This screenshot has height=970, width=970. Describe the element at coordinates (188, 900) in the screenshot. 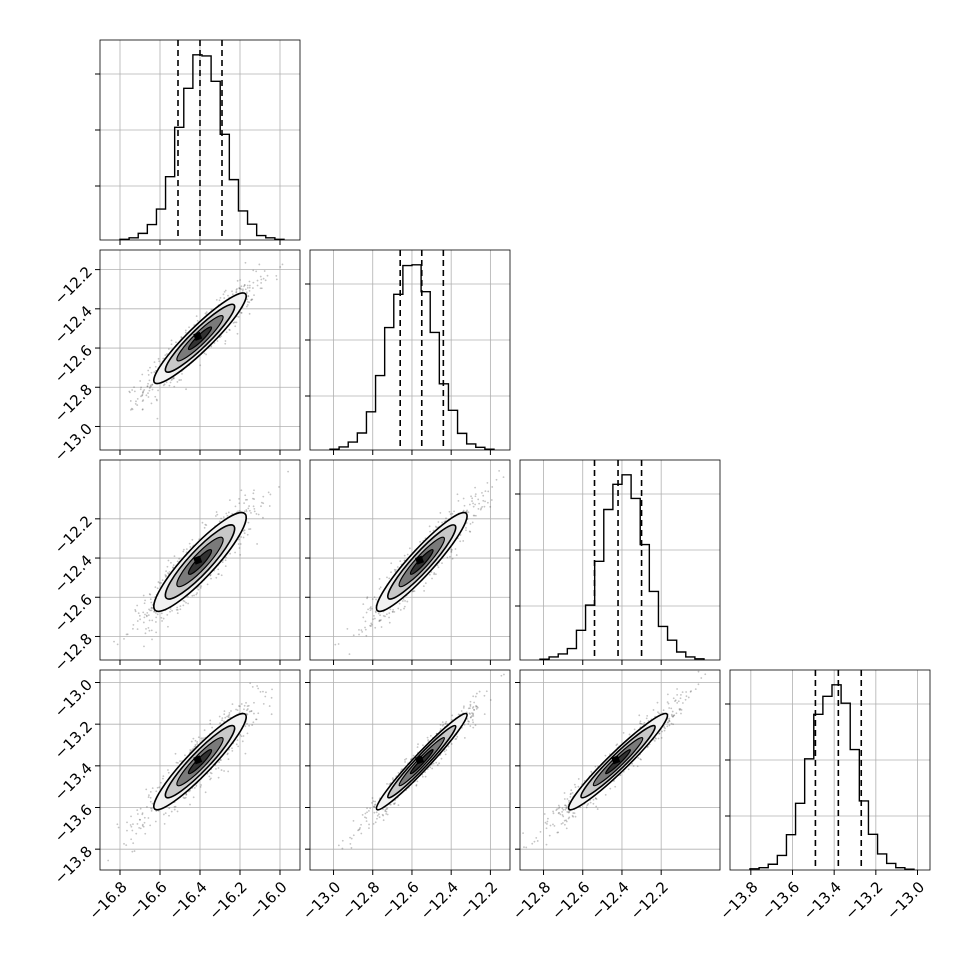

I see `x-tick-label: −16.4` at that location.